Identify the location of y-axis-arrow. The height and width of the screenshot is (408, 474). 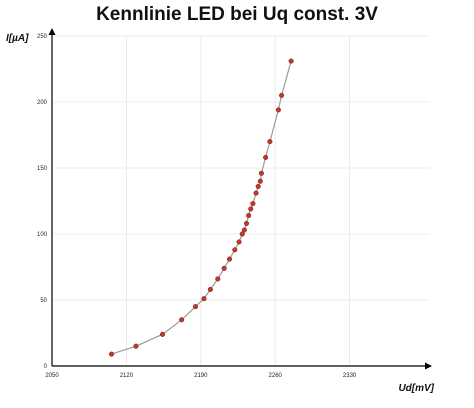
(52, 31).